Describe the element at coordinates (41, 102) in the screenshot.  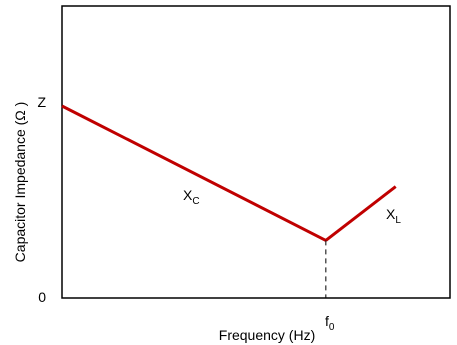
I see `y-tick-label-z: Z` at that location.